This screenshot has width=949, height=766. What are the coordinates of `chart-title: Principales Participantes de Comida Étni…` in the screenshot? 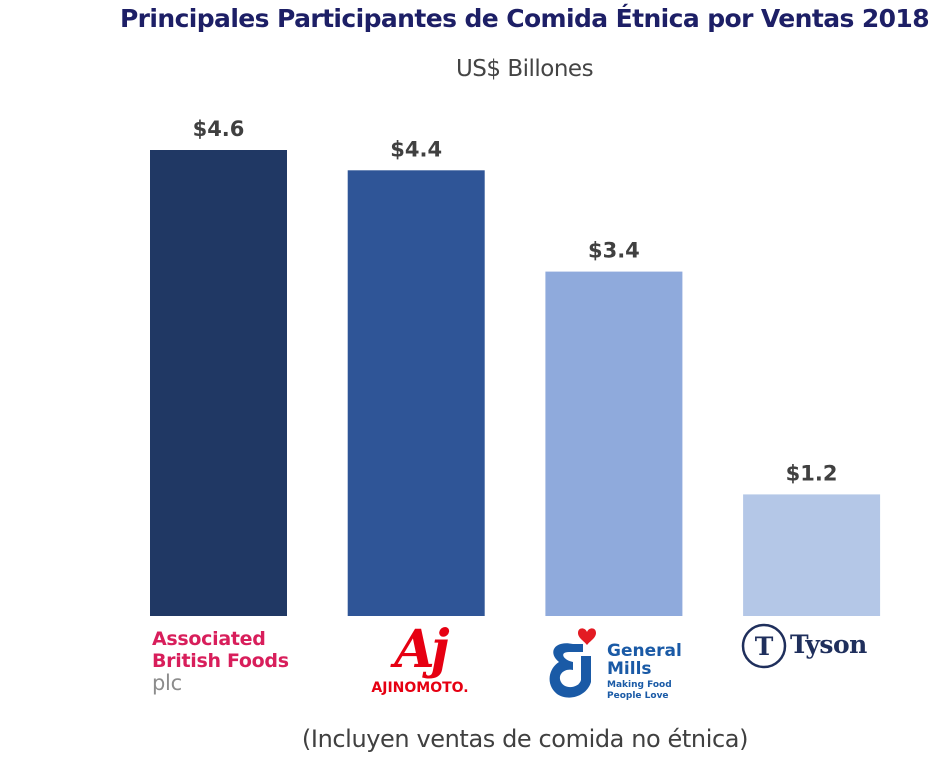 It's located at (524, 18).